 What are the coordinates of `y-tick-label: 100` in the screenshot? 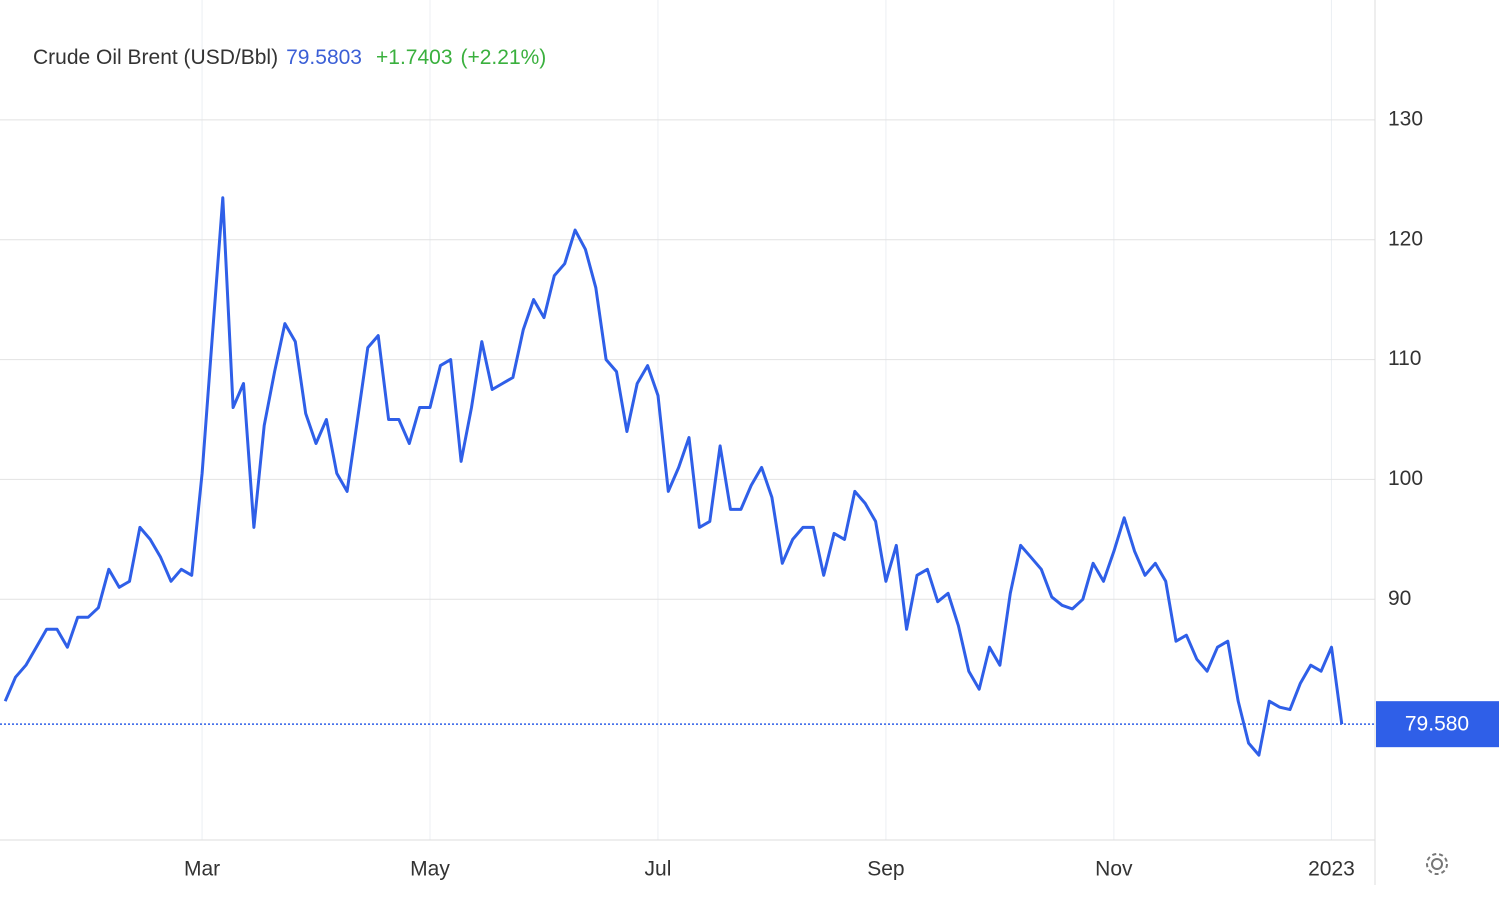 It's located at (1405, 478).